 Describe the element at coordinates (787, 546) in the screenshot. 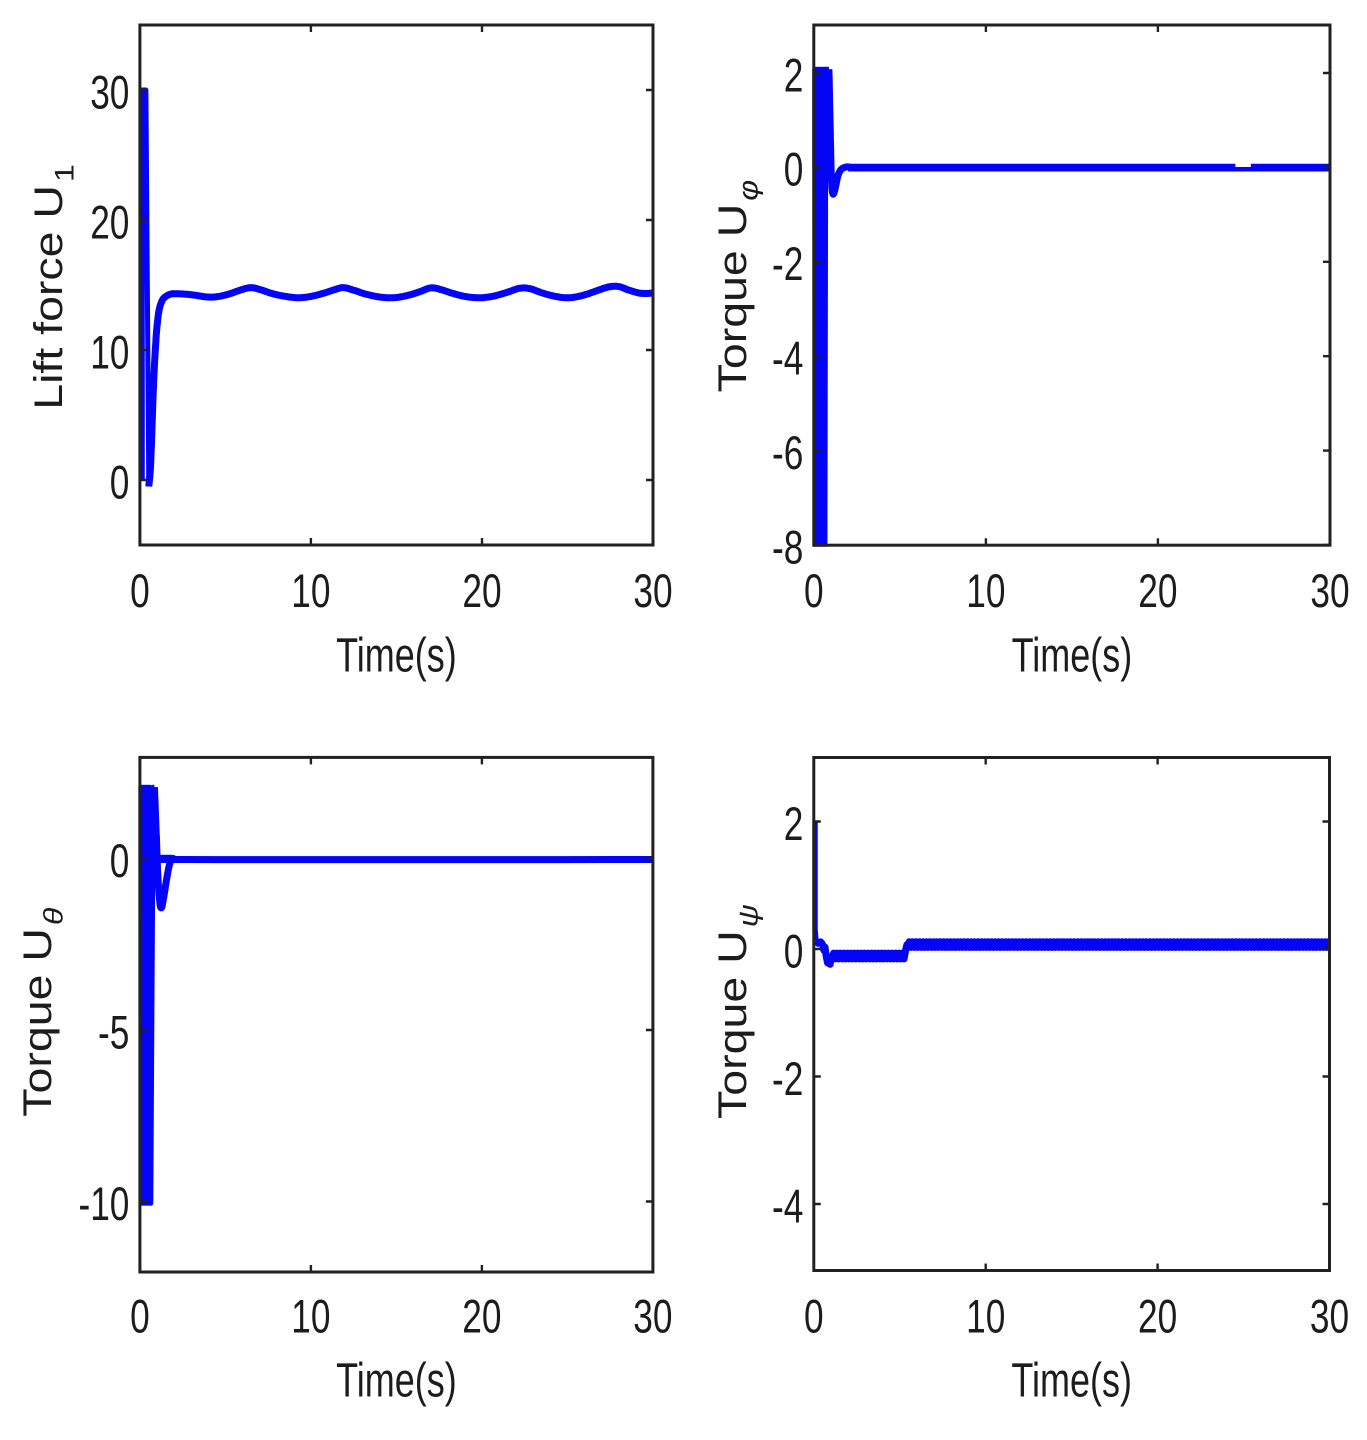

I see `svg-text: -8` at that location.